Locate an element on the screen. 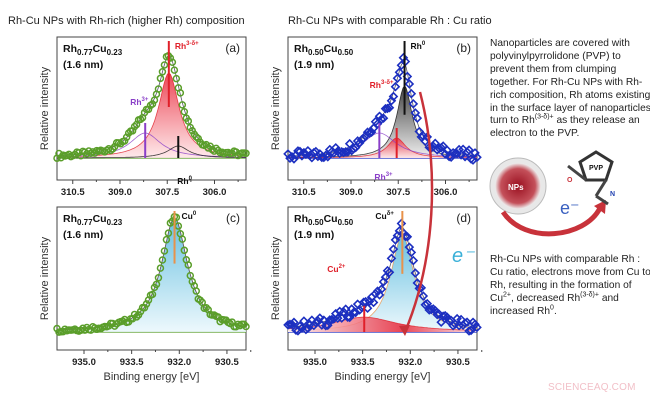 The image size is (650, 400). panel-label: (b) is located at coordinates (463, 48).